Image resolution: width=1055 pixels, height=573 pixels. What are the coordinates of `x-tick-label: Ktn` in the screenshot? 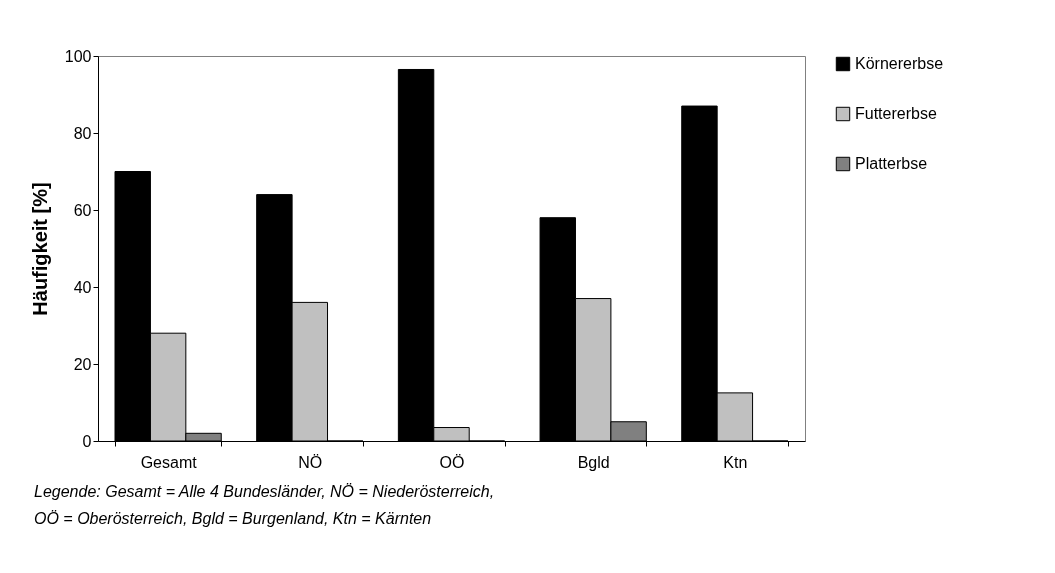 It's located at (735, 462).